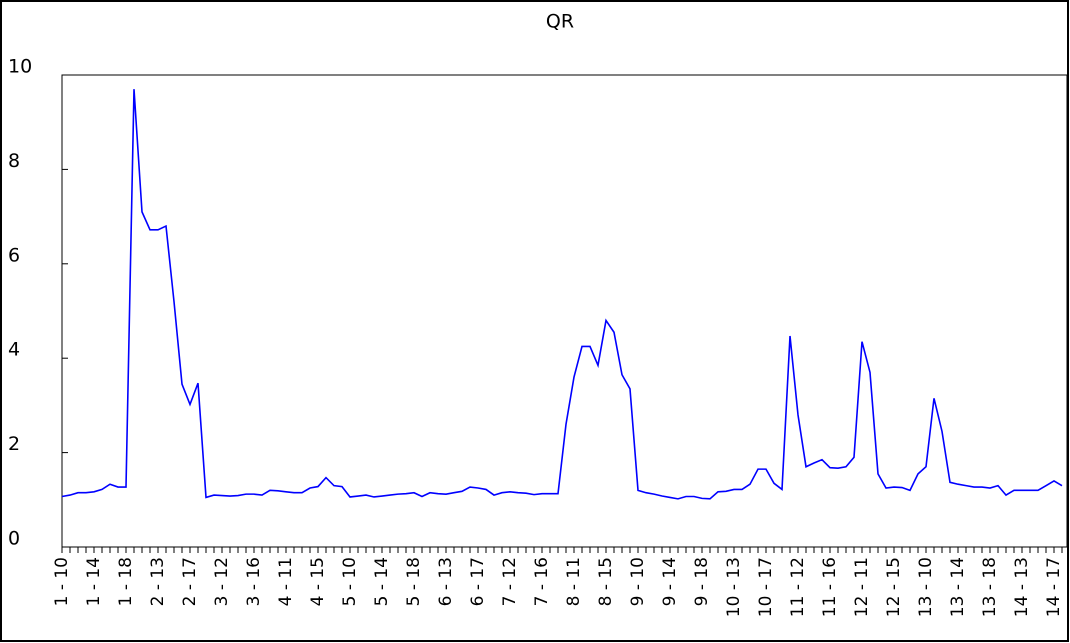 The width and height of the screenshot is (1070, 643). I want to click on y-tick-label: 2, so click(14, 444).